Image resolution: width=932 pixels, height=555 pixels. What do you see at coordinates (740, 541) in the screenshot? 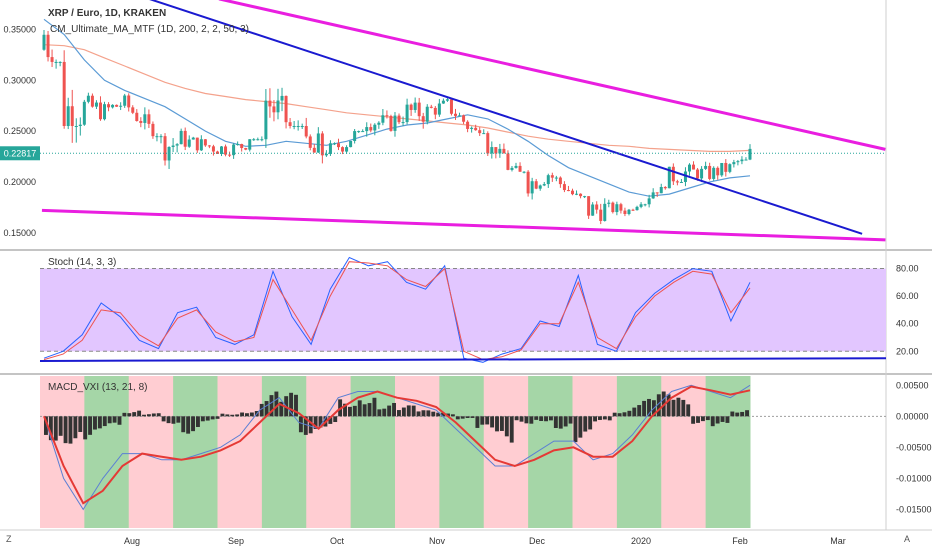
I see `x-tick-label: Feb` at bounding box center [740, 541].